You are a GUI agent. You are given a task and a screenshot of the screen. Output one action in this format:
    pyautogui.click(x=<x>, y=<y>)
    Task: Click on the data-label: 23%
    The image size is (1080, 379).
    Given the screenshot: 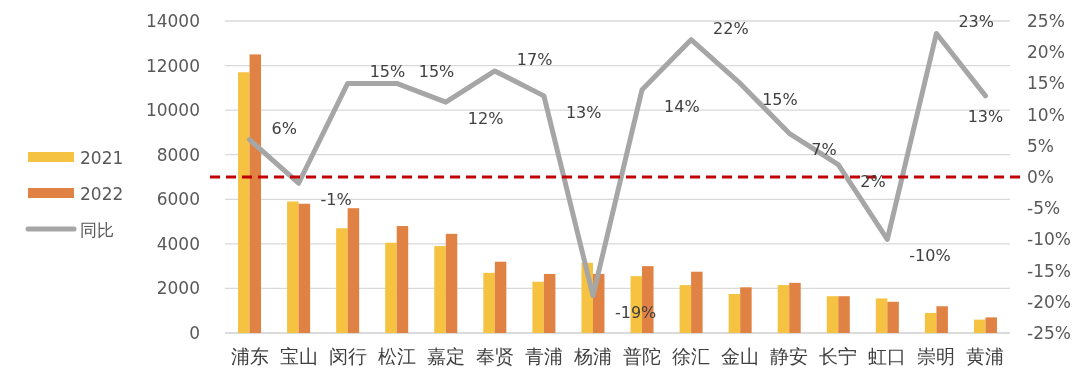 What is the action you would take?
    pyautogui.click(x=976, y=22)
    